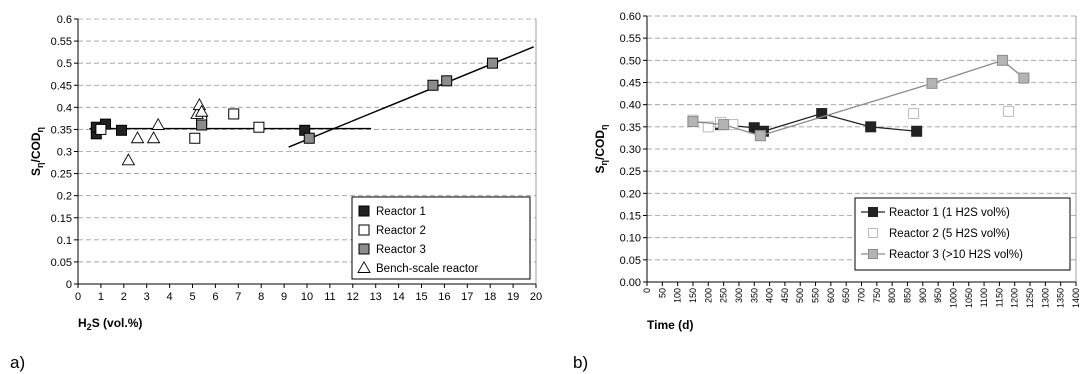 The width and height of the screenshot is (1081, 374). What do you see at coordinates (785, 295) in the screenshot?
I see `x-tick-label: 450` at bounding box center [785, 295].